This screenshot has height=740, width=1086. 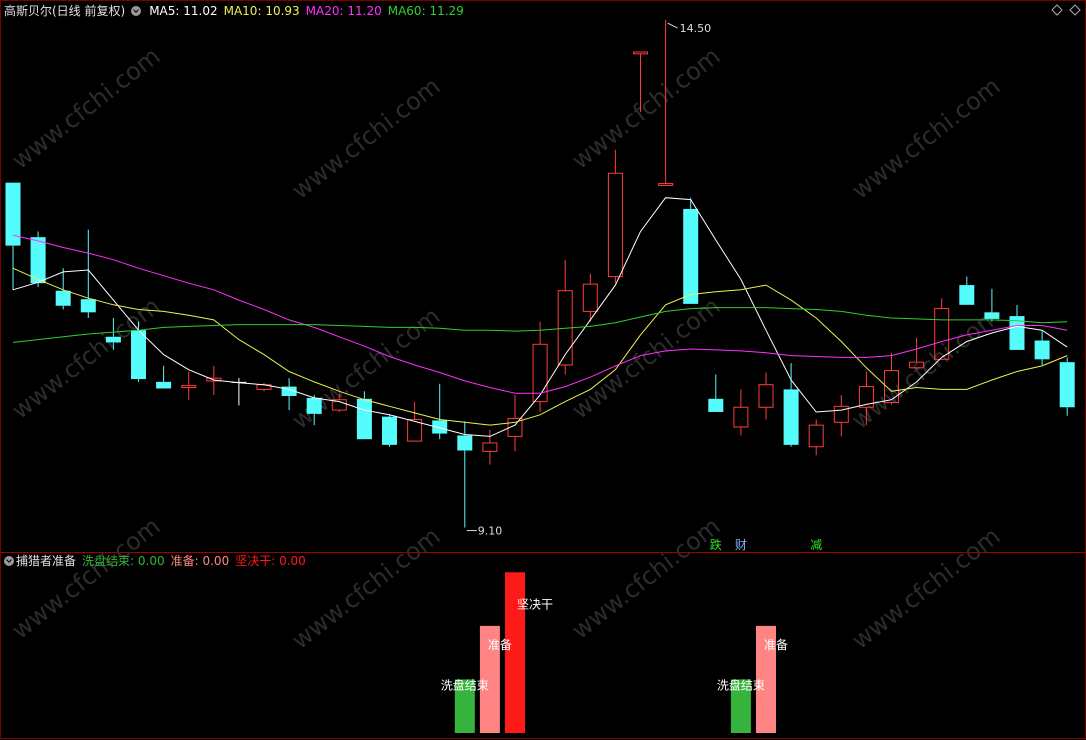 What do you see at coordinates (446, 11) in the screenshot?
I see `legend-value: 11.29` at bounding box center [446, 11].